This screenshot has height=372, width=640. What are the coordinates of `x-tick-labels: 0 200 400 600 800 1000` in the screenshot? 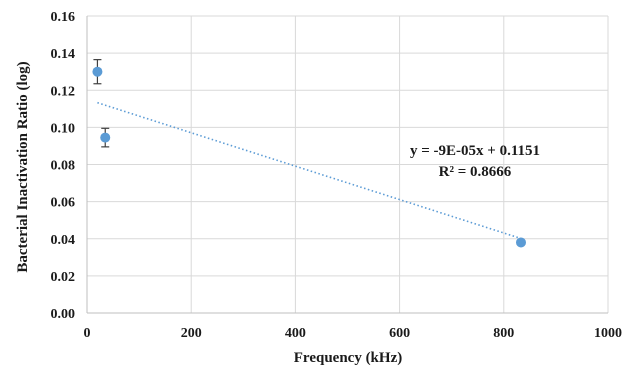 It's located at (353, 333).